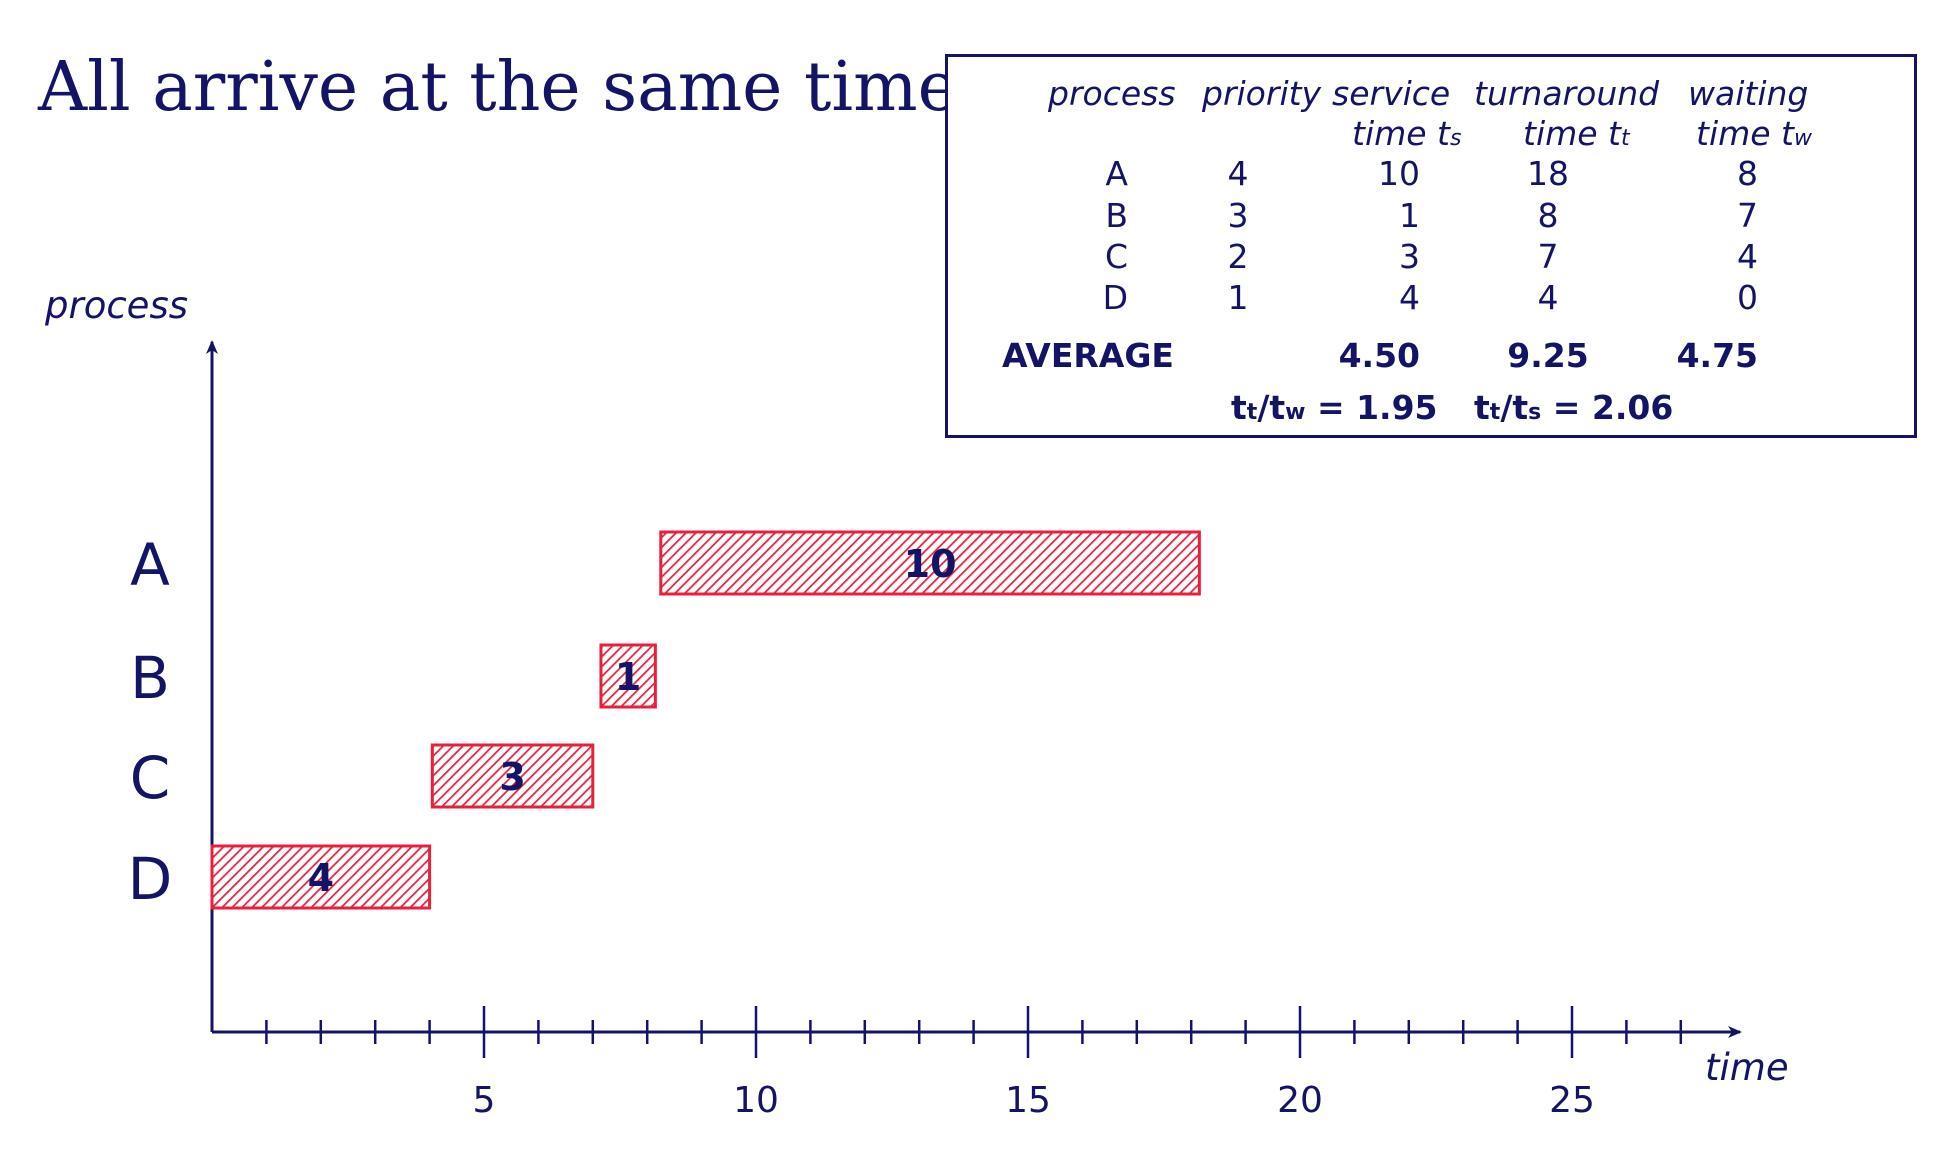  I want to click on process-label-a: A, so click(150, 565).